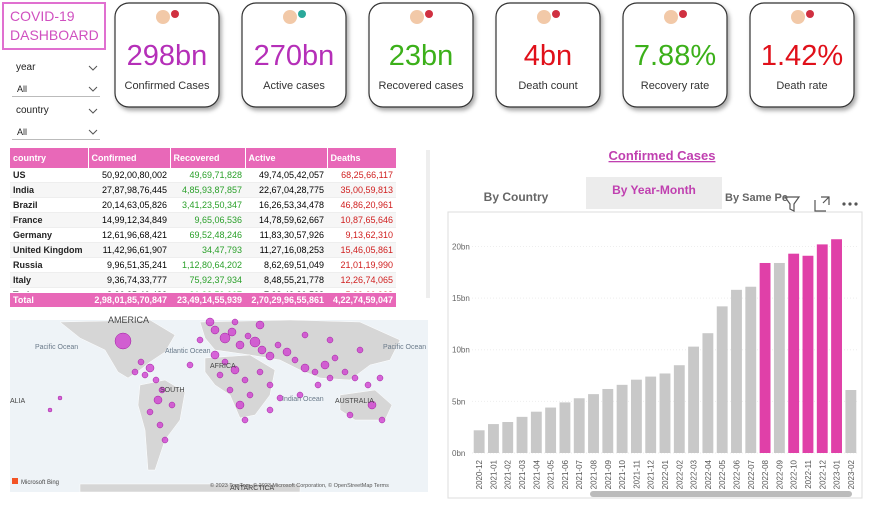 The width and height of the screenshot is (871, 507). What do you see at coordinates (167, 86) in the screenshot?
I see `kpi-label: Confirmed Cases` at bounding box center [167, 86].